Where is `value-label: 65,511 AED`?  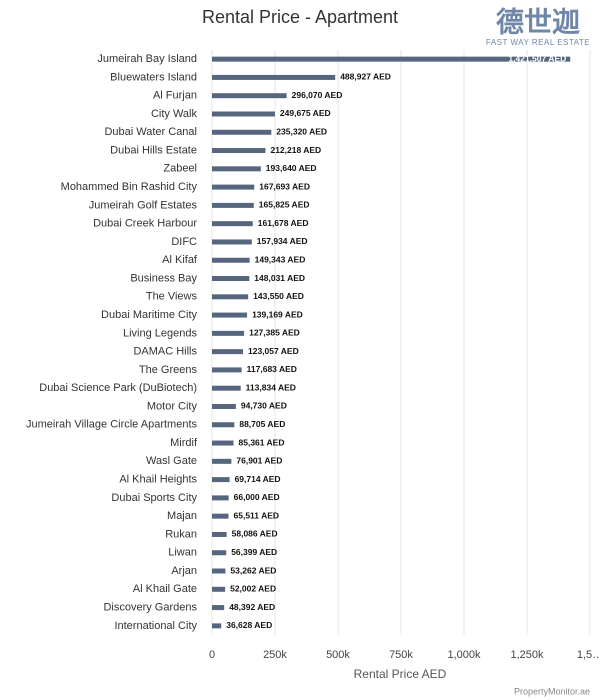
value-label: 65,511 AED is located at coordinates (257, 515).